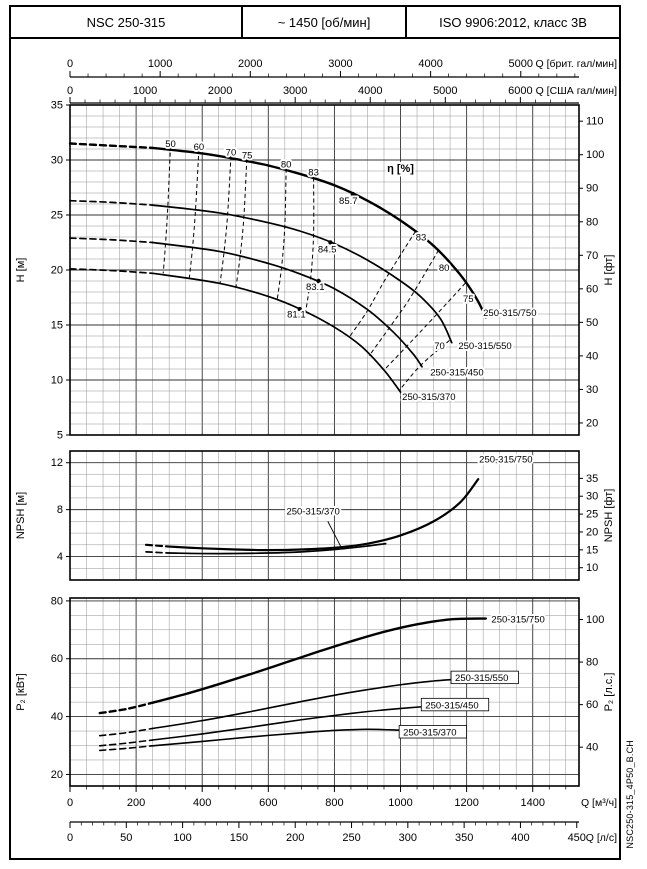 The image size is (647, 869). I want to click on svg-text: 1400, so click(532, 803).